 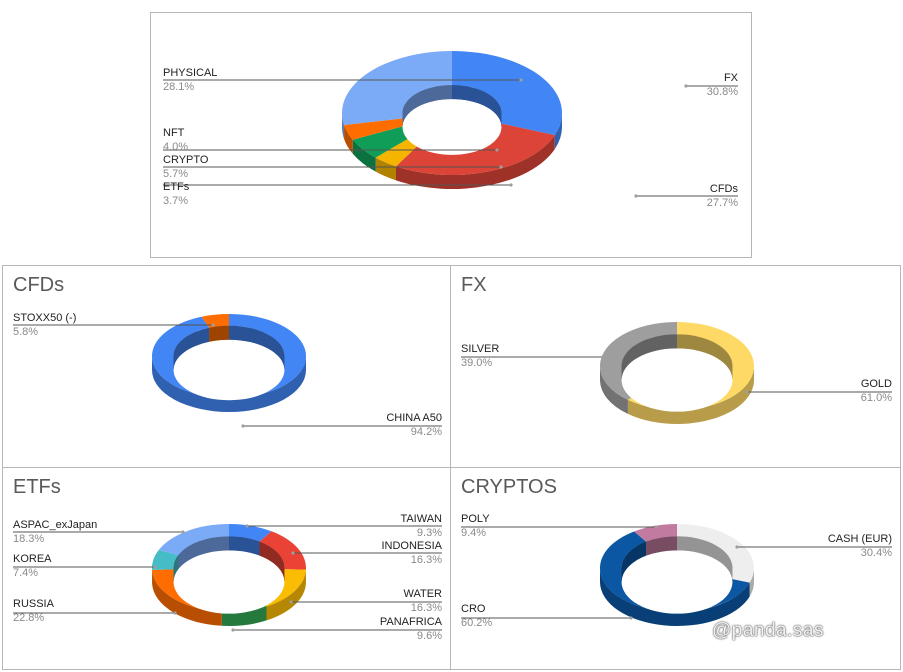 I want to click on donut-slice-physical, so click(x=397, y=88).